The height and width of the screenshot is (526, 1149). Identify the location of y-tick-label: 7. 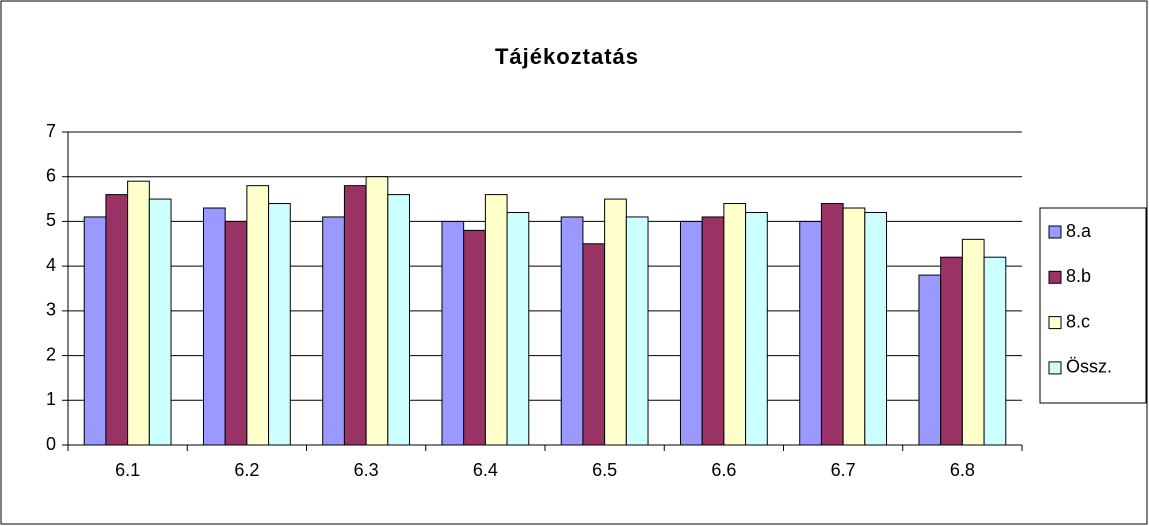
(51, 131).